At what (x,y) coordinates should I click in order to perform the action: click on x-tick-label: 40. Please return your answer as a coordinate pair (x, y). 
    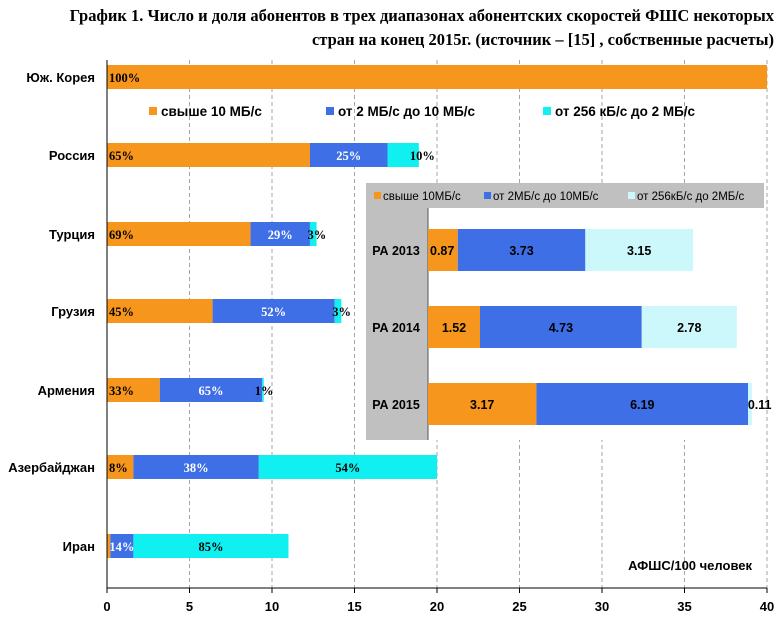
    Looking at the image, I should click on (767, 606).